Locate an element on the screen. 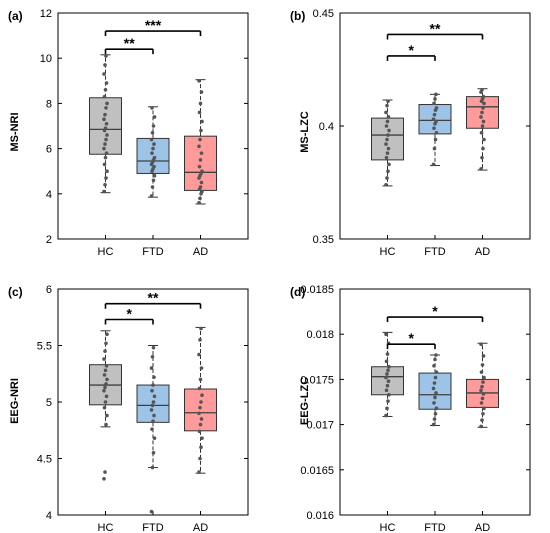 This screenshot has height=533, width=550. y-axis-title: MS-NRI is located at coordinates (15, 131).